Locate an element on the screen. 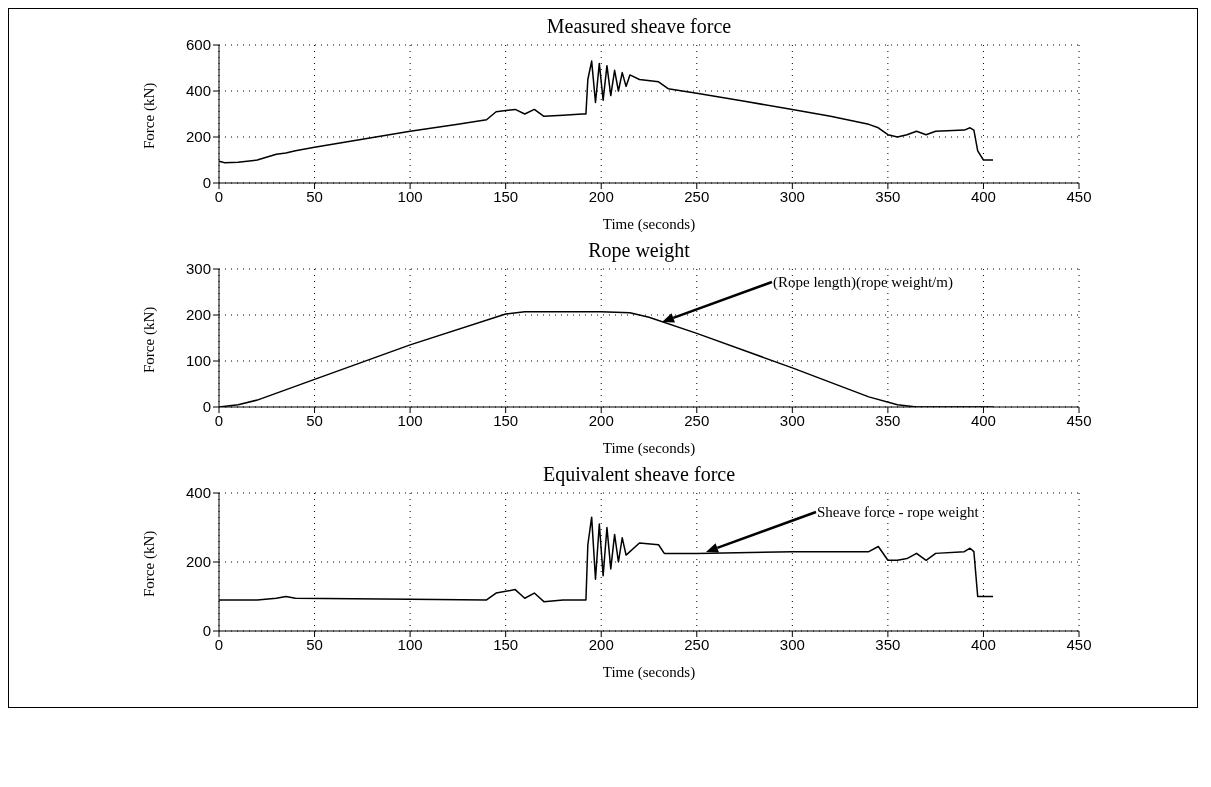 The image size is (1211, 787). y-tick-label: 300 is located at coordinates (198, 269).